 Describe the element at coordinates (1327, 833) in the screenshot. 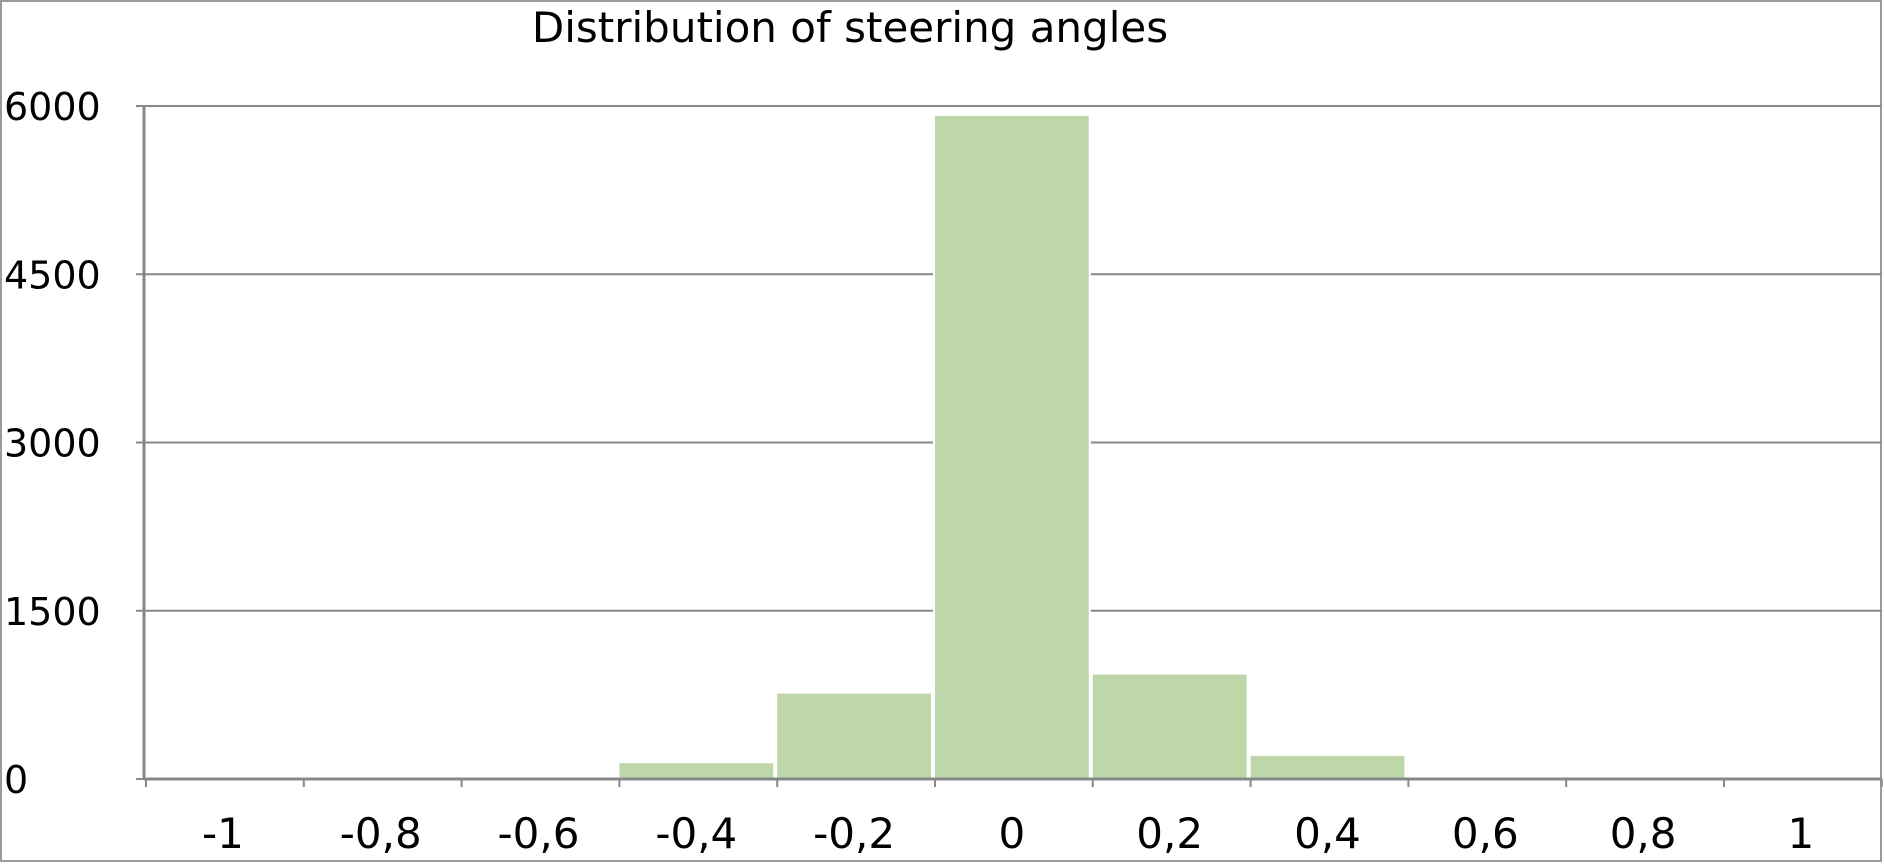

I see `x-tick-label: 0,4` at that location.